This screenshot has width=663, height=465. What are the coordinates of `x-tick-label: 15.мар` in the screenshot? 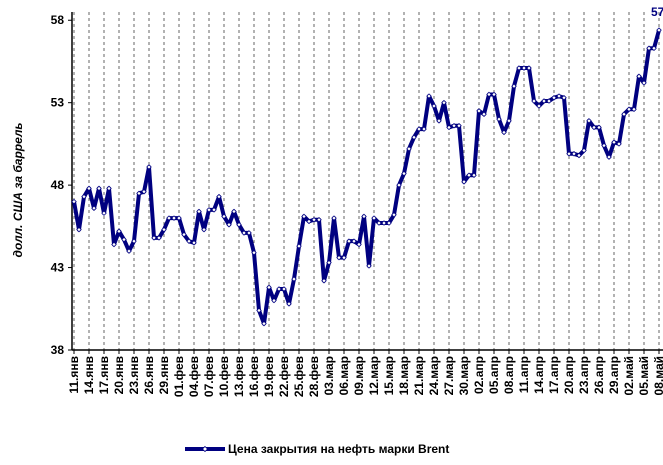 It's located at (389, 375).